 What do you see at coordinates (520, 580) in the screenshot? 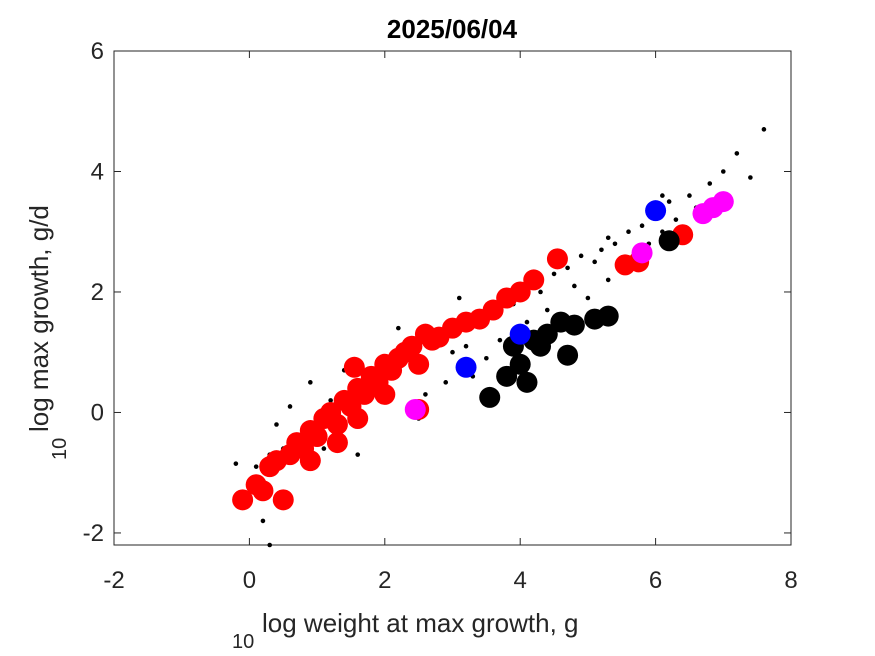
I see `x-tick-label: 4` at bounding box center [520, 580].